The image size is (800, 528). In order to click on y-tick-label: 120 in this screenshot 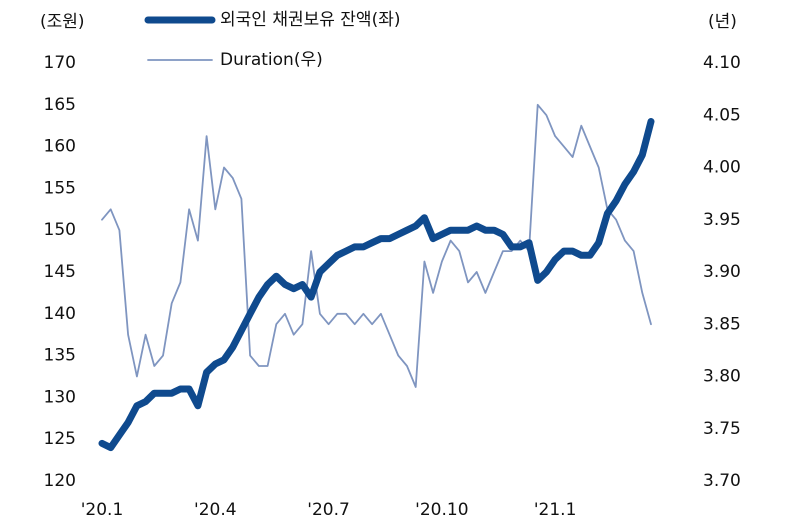, I will do `click(60, 481)`.